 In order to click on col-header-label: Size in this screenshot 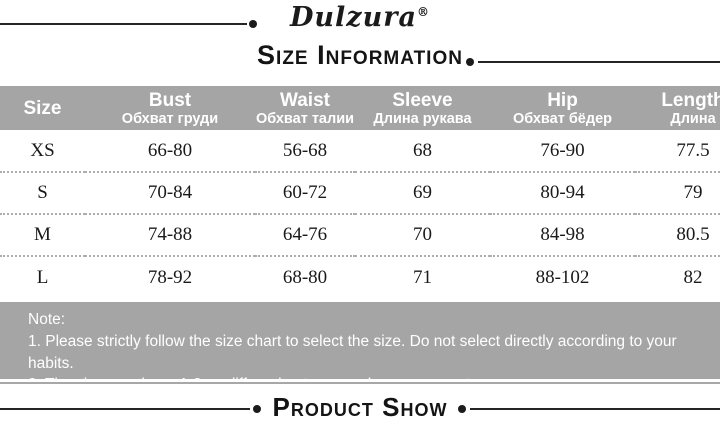, I will do `click(42, 108)`.